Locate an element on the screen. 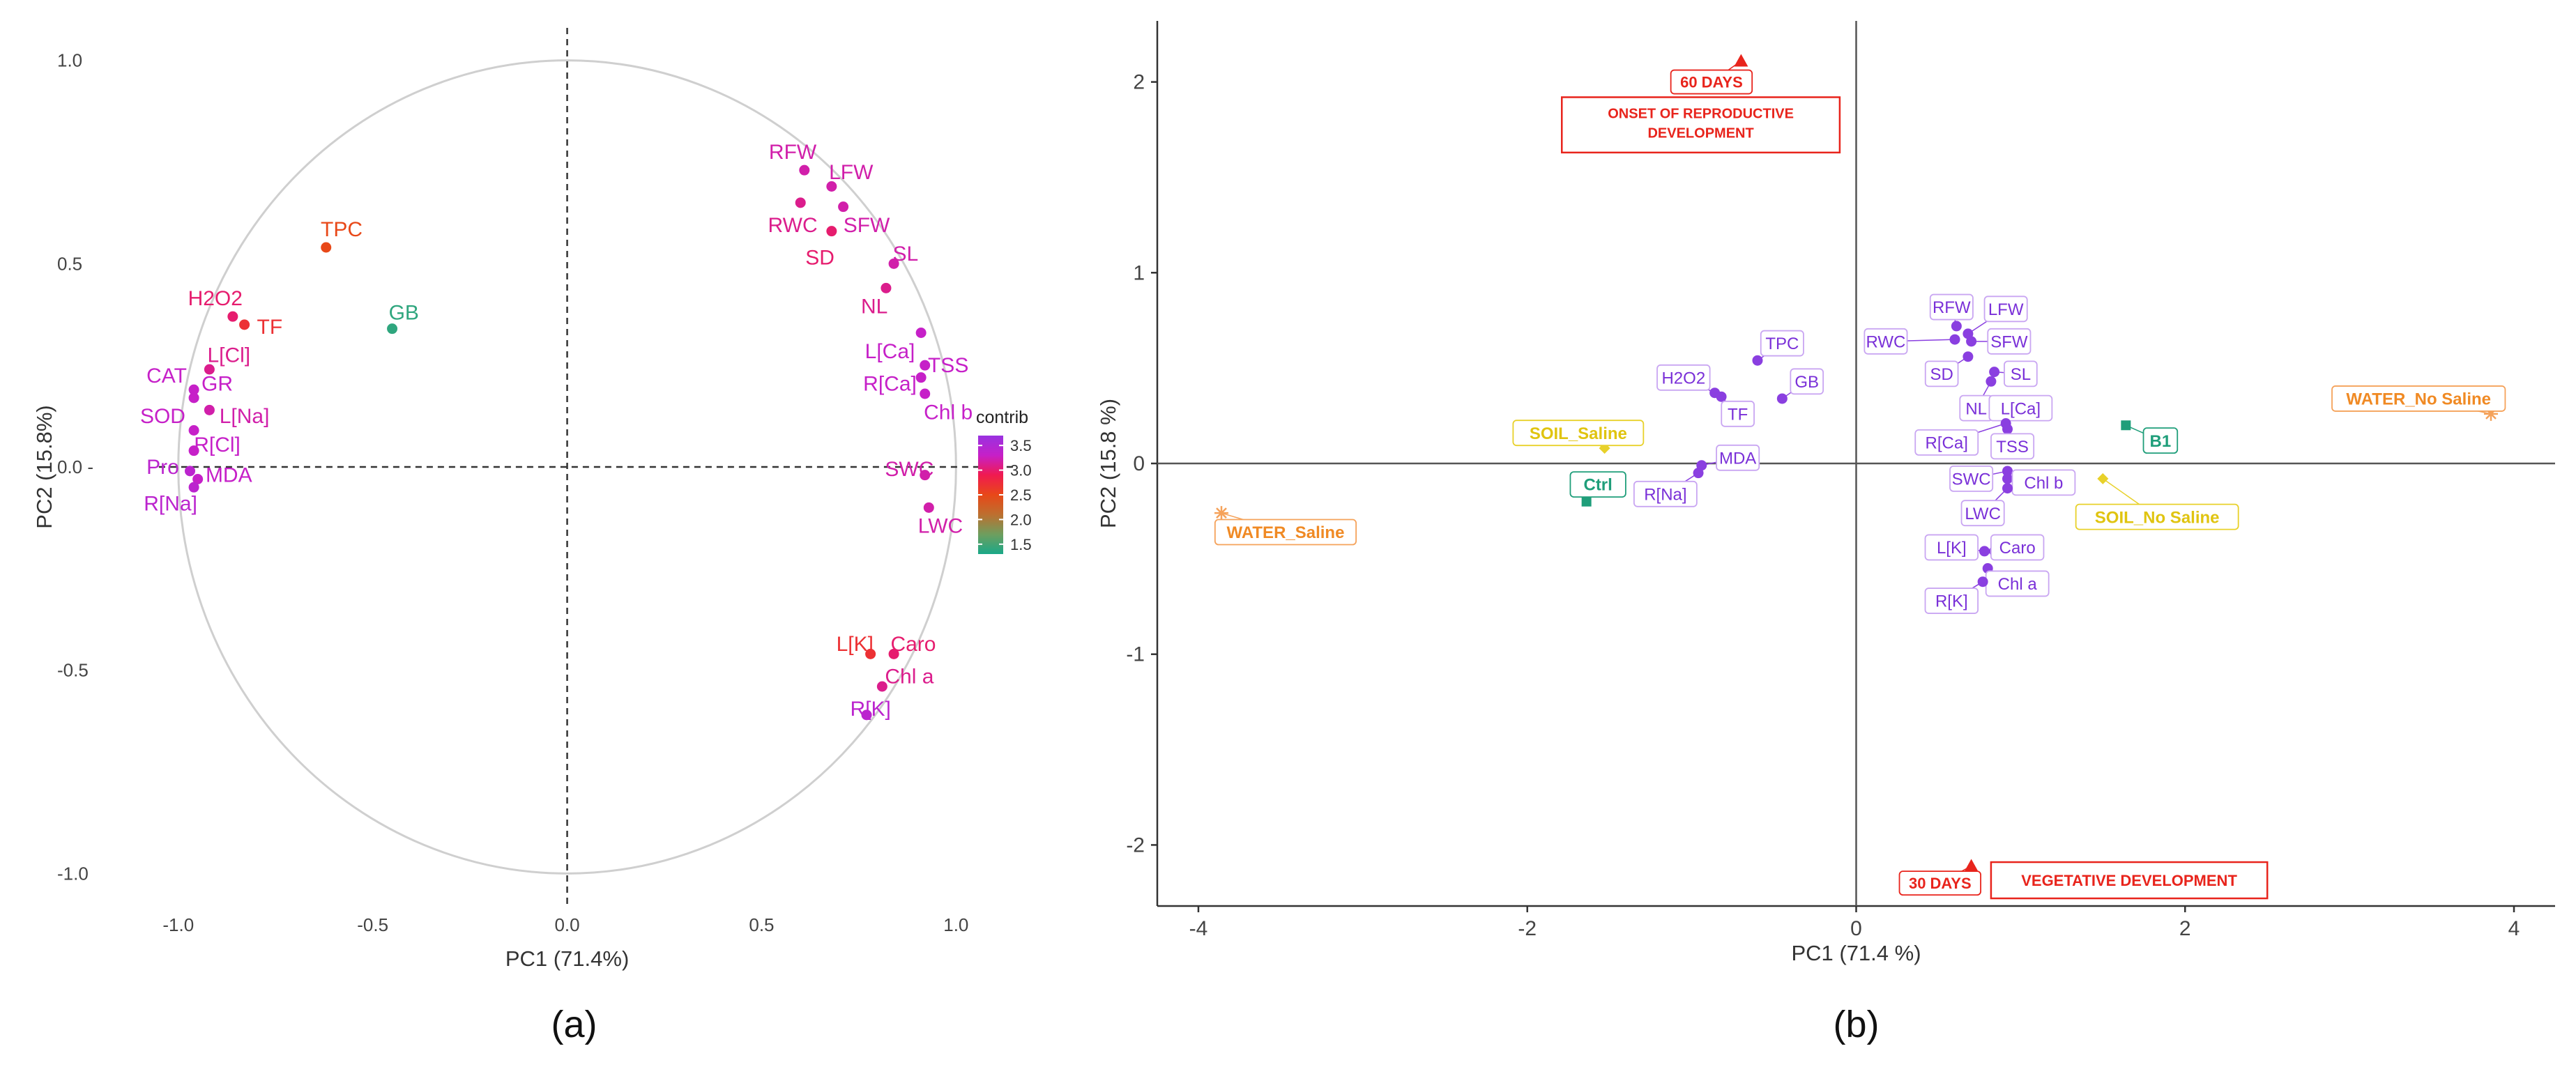 This screenshot has width=2576, height=1067. variable-label-mda: MDA is located at coordinates (229, 475).